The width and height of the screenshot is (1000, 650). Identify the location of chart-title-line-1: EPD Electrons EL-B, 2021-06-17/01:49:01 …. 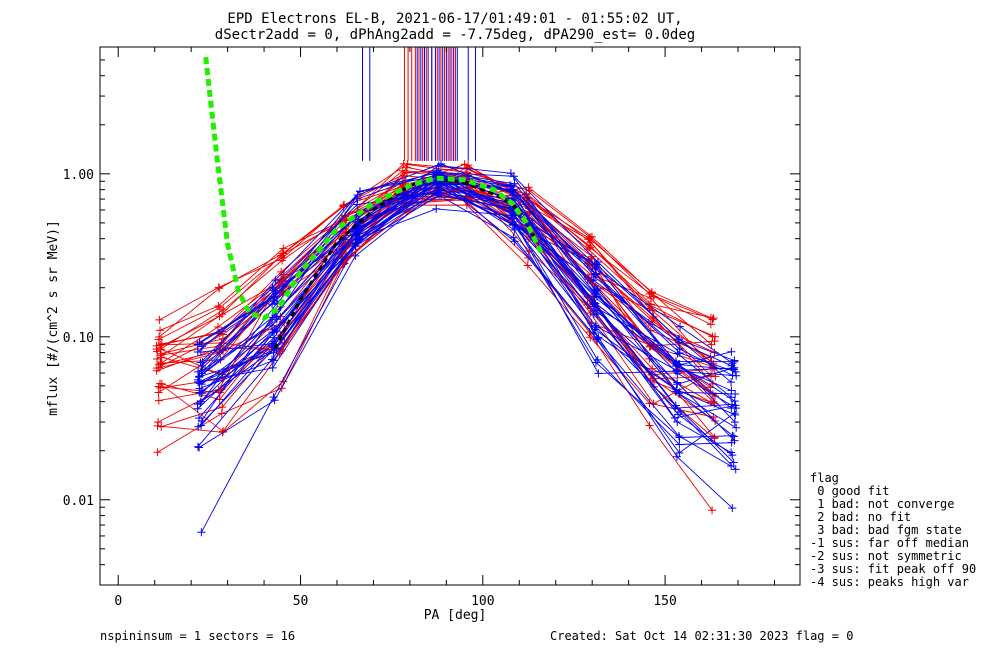
(454, 19).